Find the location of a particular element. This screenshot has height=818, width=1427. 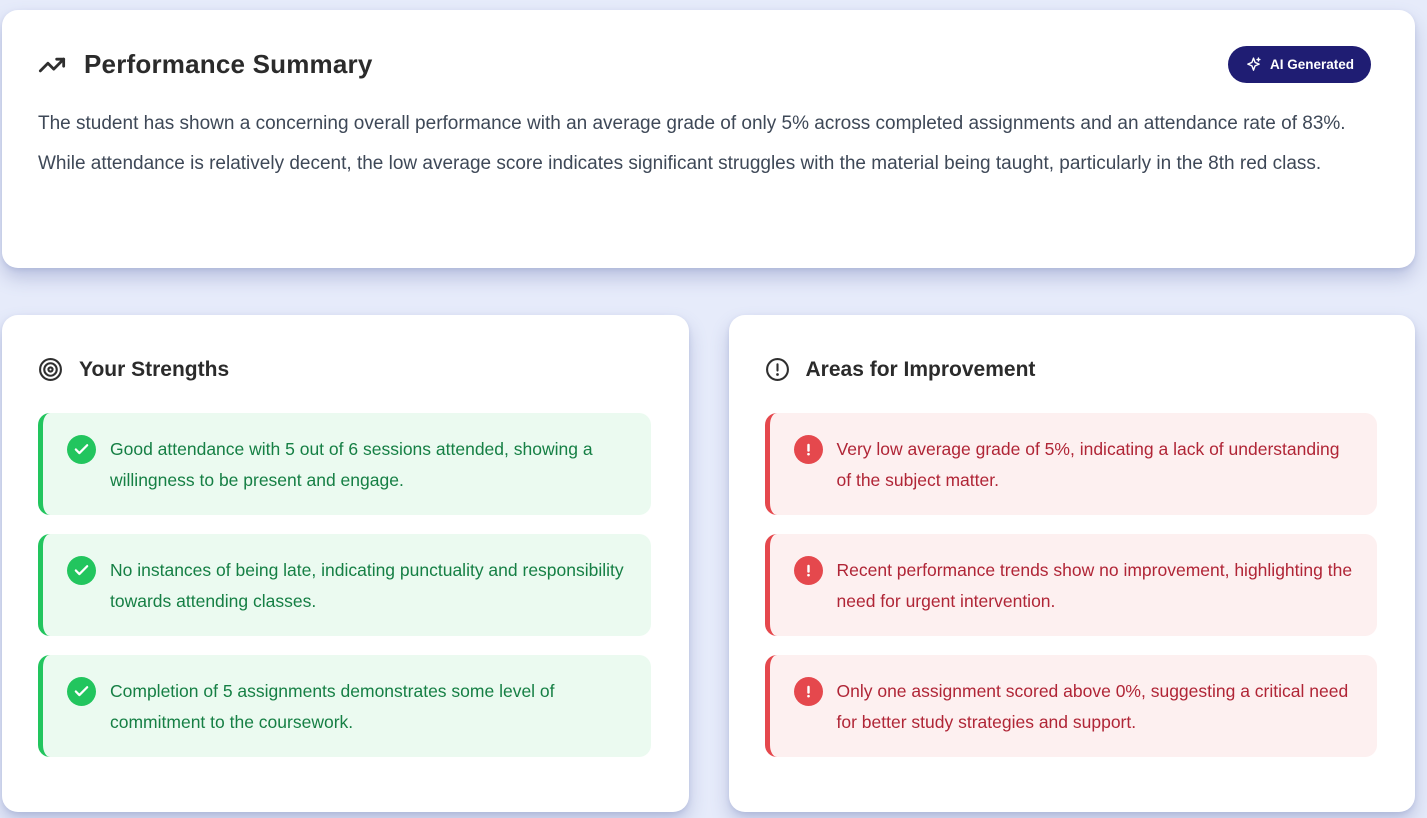

trending-up-icon is located at coordinates (52, 65).